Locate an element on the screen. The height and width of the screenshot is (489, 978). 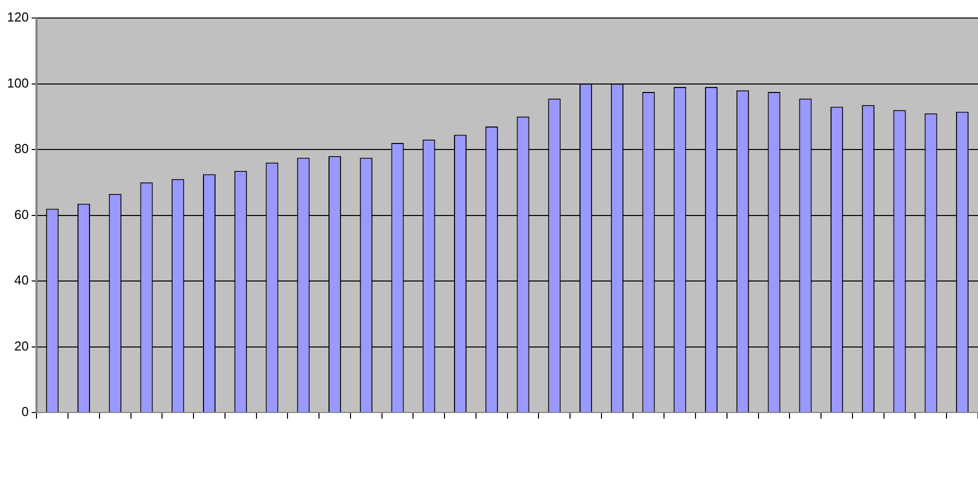
y-tick-label: 120 is located at coordinates (17, 17).